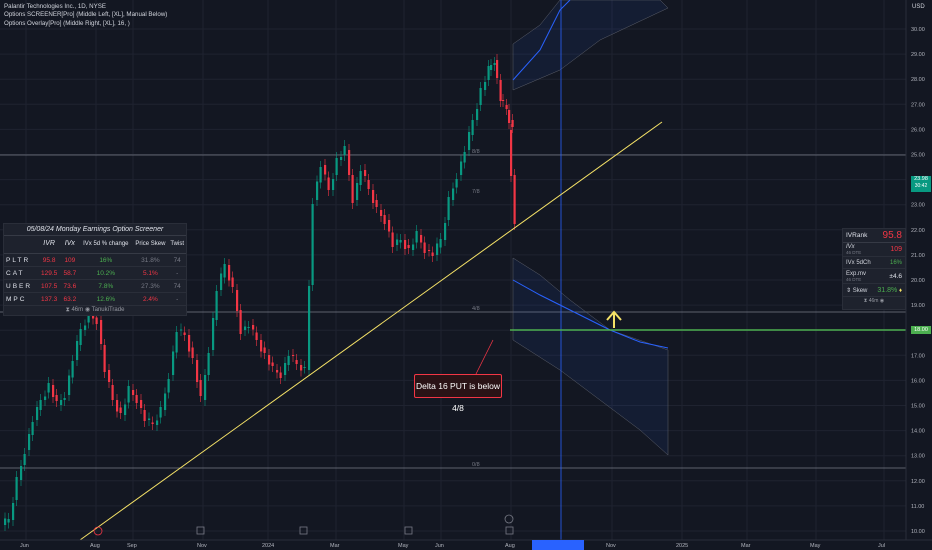 Image resolution: width=932 pixels, height=550 pixels. What do you see at coordinates (476, 465) in the screenshot?
I see `gann-label-0-8: 0/8` at bounding box center [476, 465].